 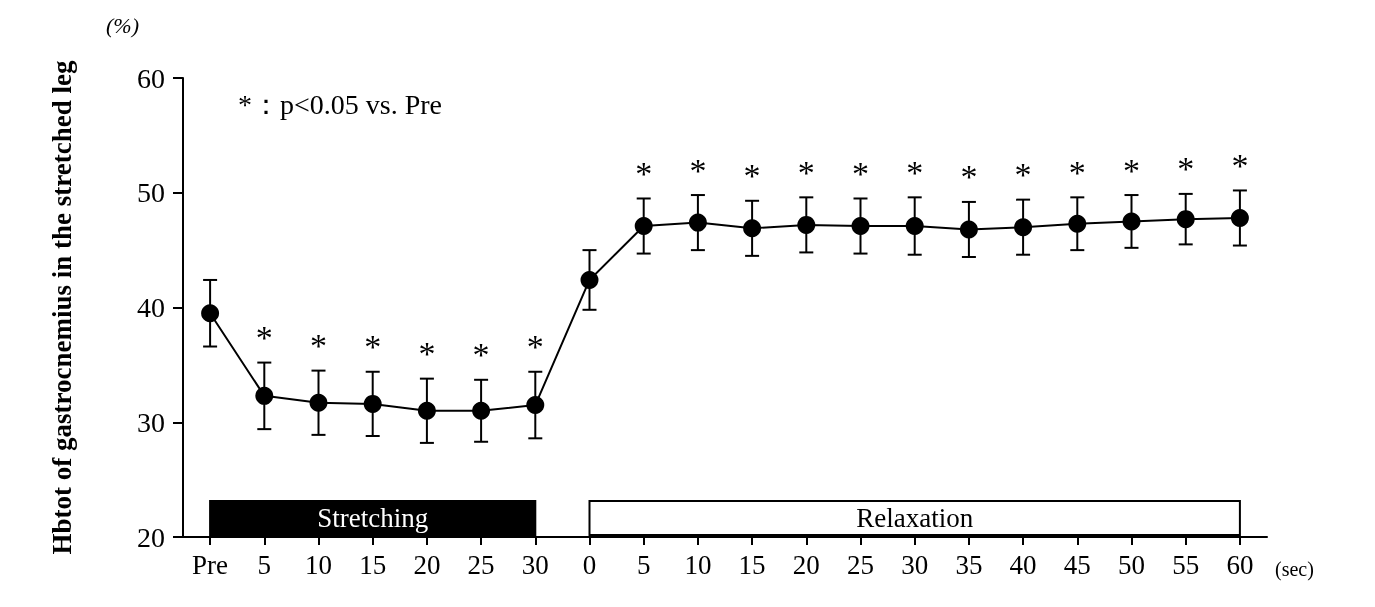 What do you see at coordinates (151, 422) in the screenshot?
I see `y-tick-label: 30` at bounding box center [151, 422].